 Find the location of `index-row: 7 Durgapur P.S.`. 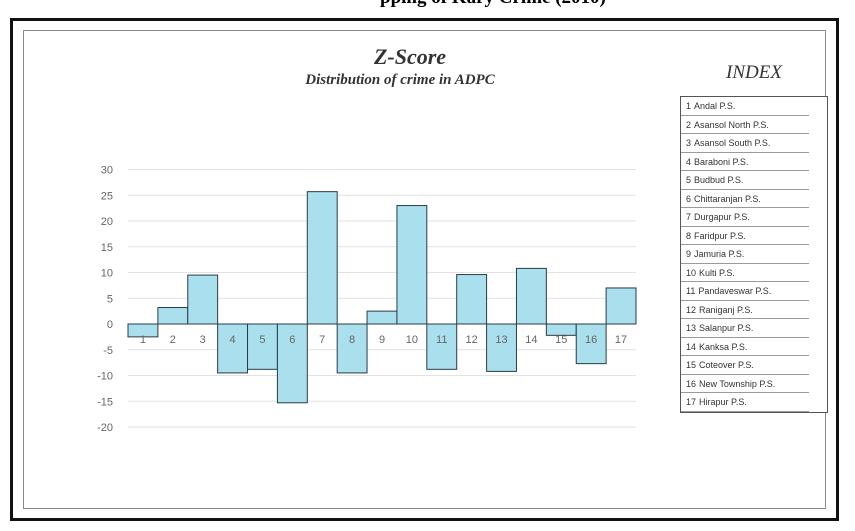

index-row: 7 Durgapur P.S. is located at coordinates (754, 217).